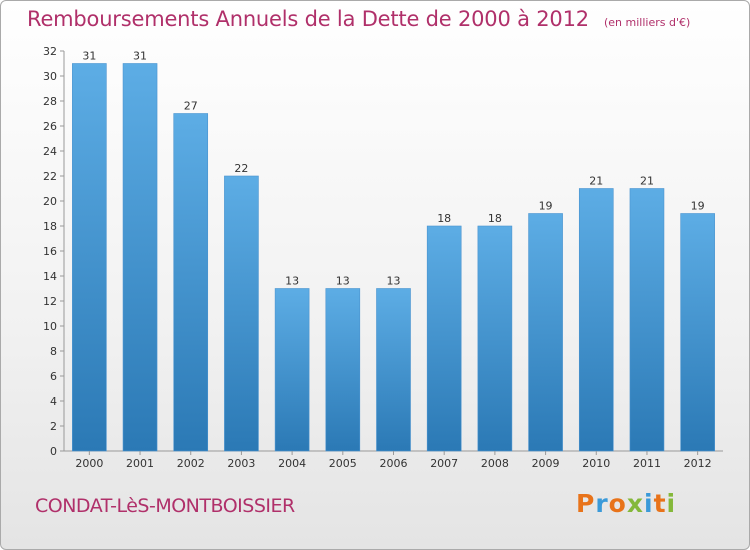 Image resolution: width=750 pixels, height=550 pixels. Describe the element at coordinates (50, 201) in the screenshot. I see `y-tick-label: 20` at that location.